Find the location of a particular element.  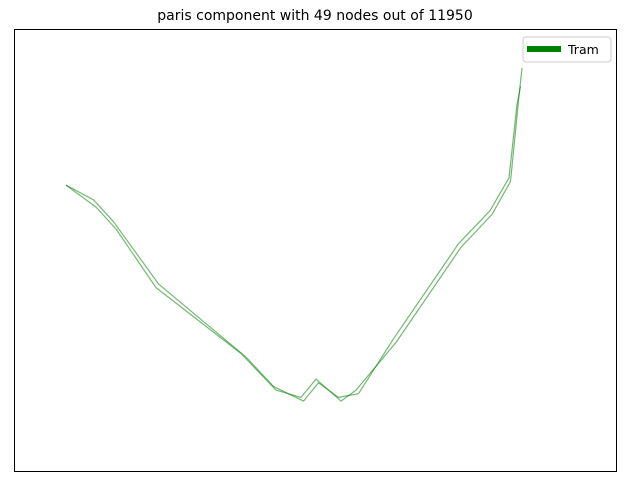

legend-box is located at coordinates (567, 49).